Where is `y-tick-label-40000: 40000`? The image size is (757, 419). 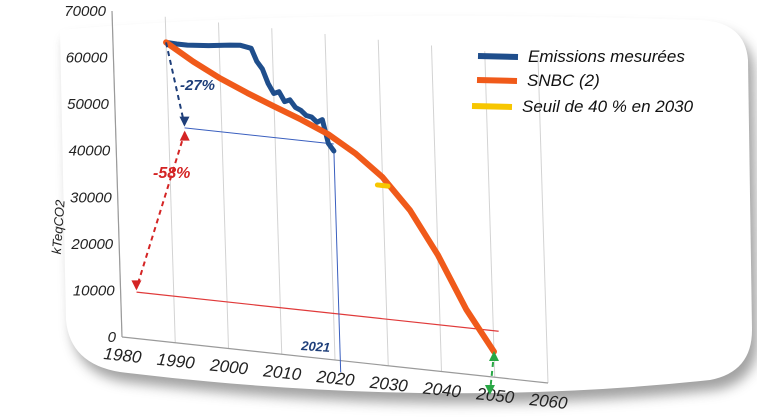 y-tick-label-40000: 40000 is located at coordinates (90, 151).